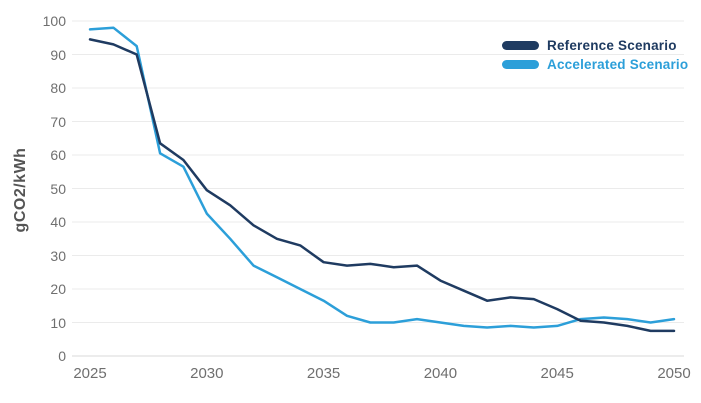 This screenshot has height=403, width=701. I want to click on legend-swatch-reference, so click(520, 45).